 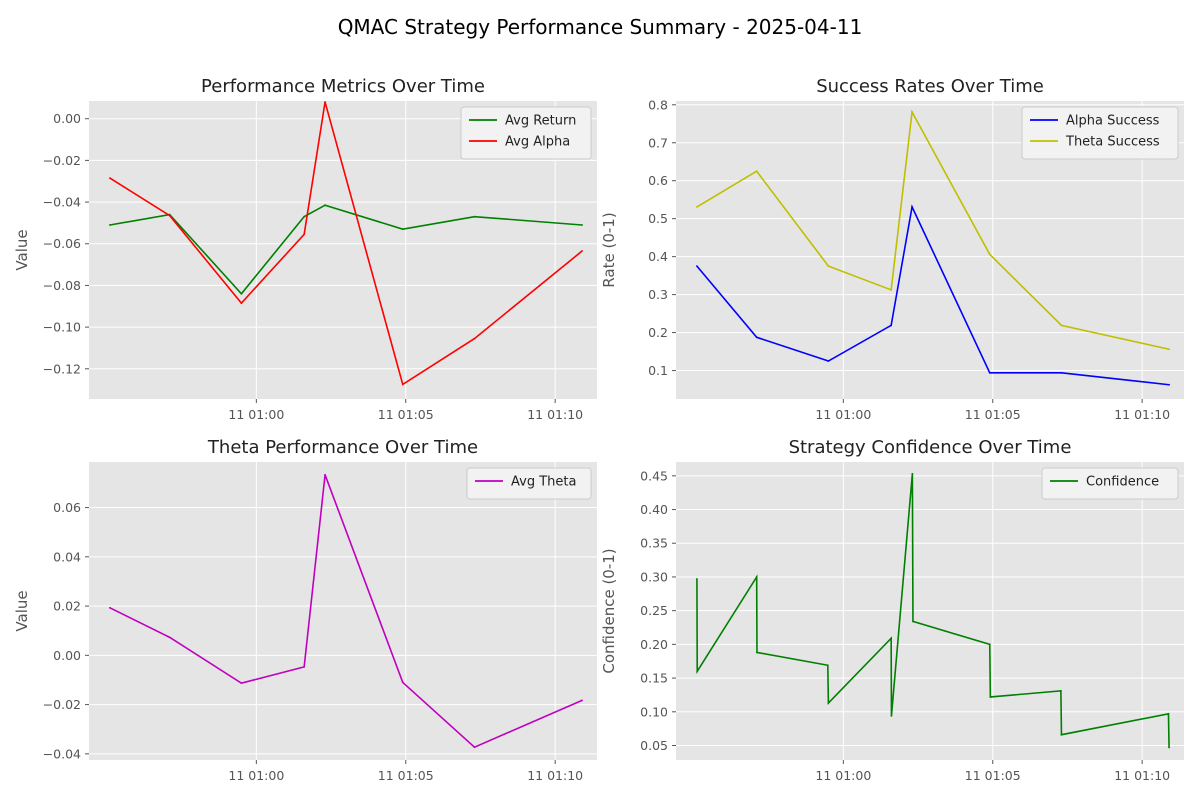 I want to click on chart-title: Strategy Confidence Over Time, so click(x=930, y=447).